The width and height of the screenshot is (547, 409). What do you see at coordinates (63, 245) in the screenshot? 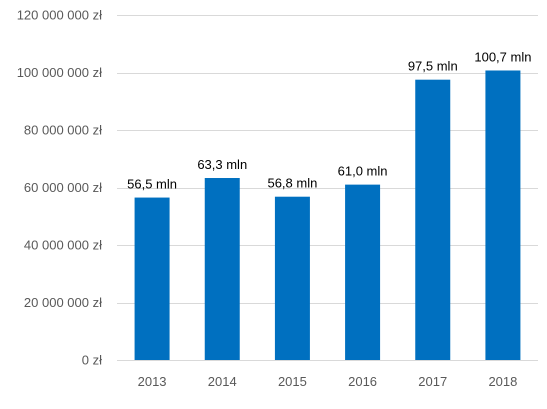
I see `y-tick-label: 40 000 000 zł` at bounding box center [63, 245].